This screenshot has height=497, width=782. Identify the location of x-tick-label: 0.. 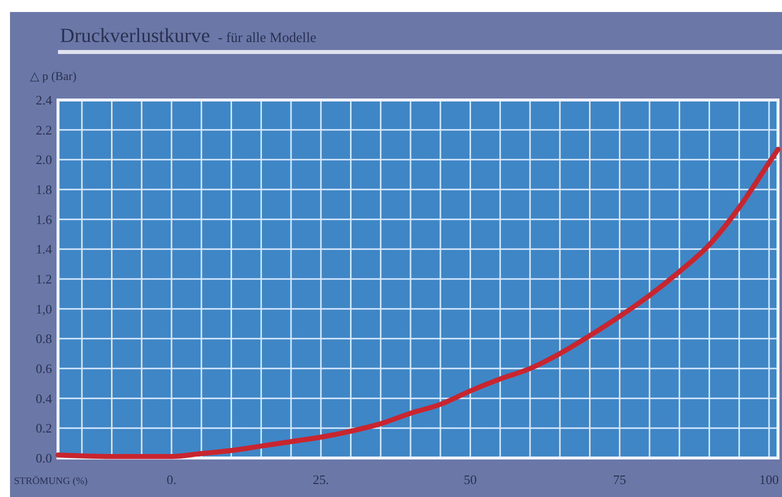
(171, 479).